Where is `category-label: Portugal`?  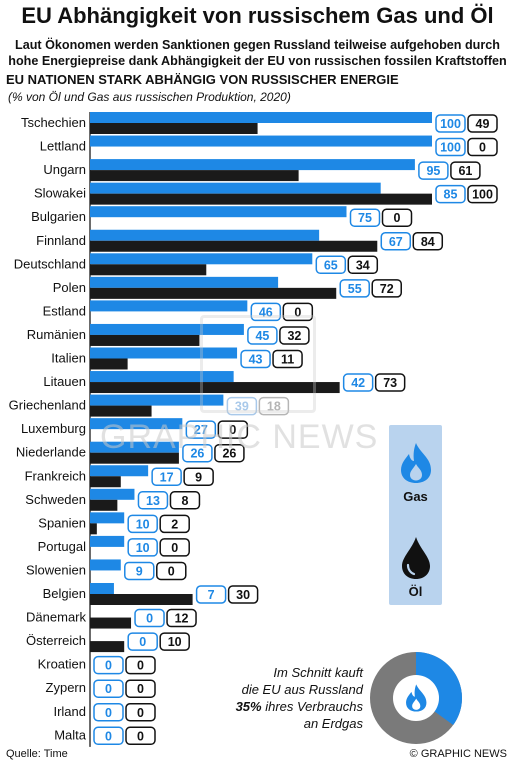
category-label: Portugal is located at coordinates (62, 546).